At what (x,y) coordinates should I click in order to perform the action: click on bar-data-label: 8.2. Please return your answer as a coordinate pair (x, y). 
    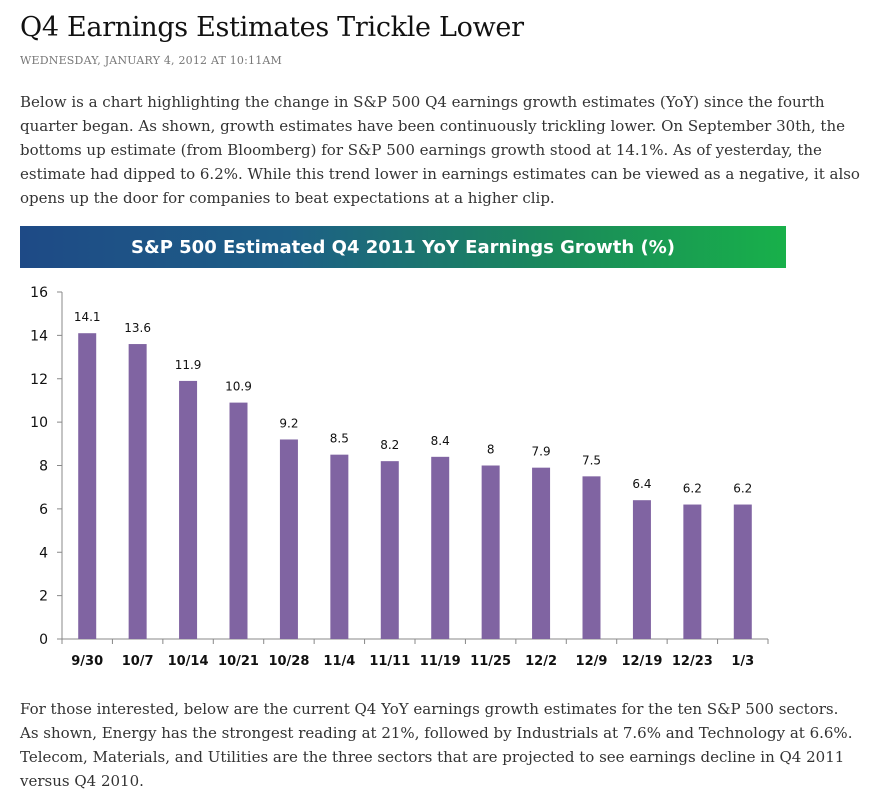
    Looking at the image, I should click on (389, 445).